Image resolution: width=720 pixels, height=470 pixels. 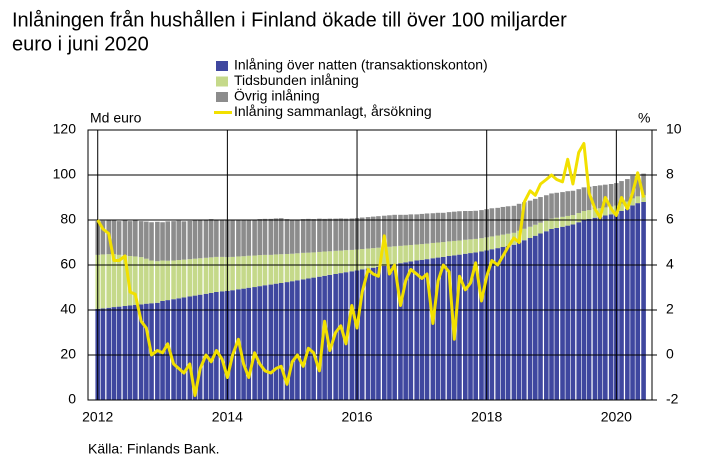 I want to click on legend-swatch, so click(x=222, y=97).